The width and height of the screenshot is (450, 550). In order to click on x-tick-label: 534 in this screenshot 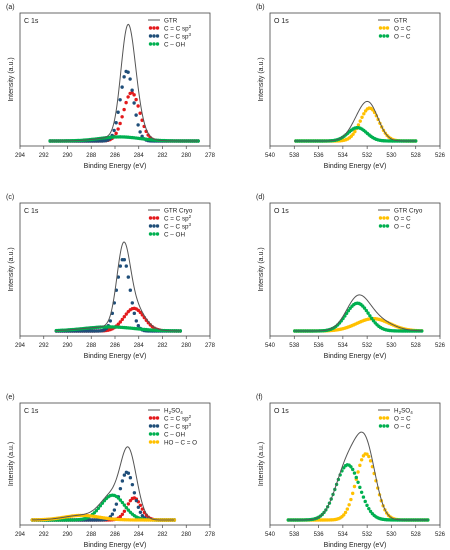, I will do `click(343, 156)`.